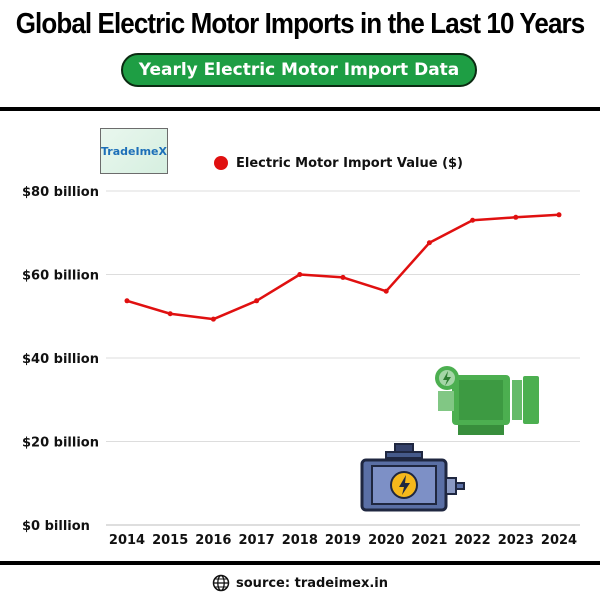  I want to click on x-tick-label: 2022, so click(473, 540).